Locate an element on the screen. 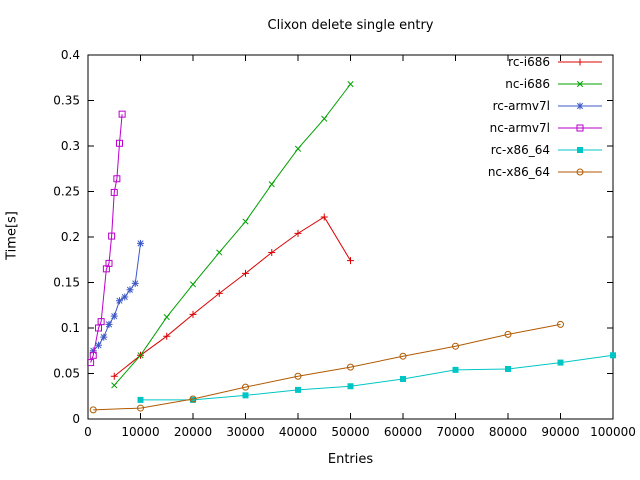 The width and height of the screenshot is (640, 480). x-tick-label: 40000 is located at coordinates (298, 432).